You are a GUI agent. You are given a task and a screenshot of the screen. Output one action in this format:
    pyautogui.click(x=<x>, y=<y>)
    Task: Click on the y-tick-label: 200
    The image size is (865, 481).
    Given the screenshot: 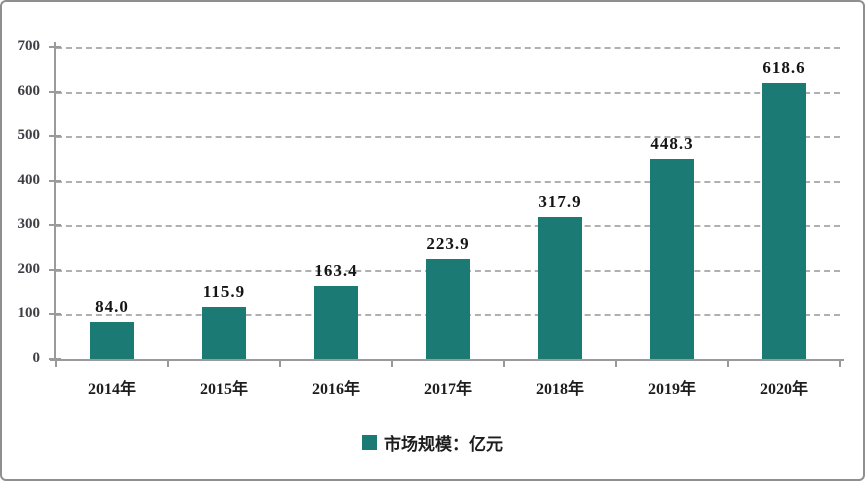 What is the action you would take?
    pyautogui.click(x=29, y=268)
    